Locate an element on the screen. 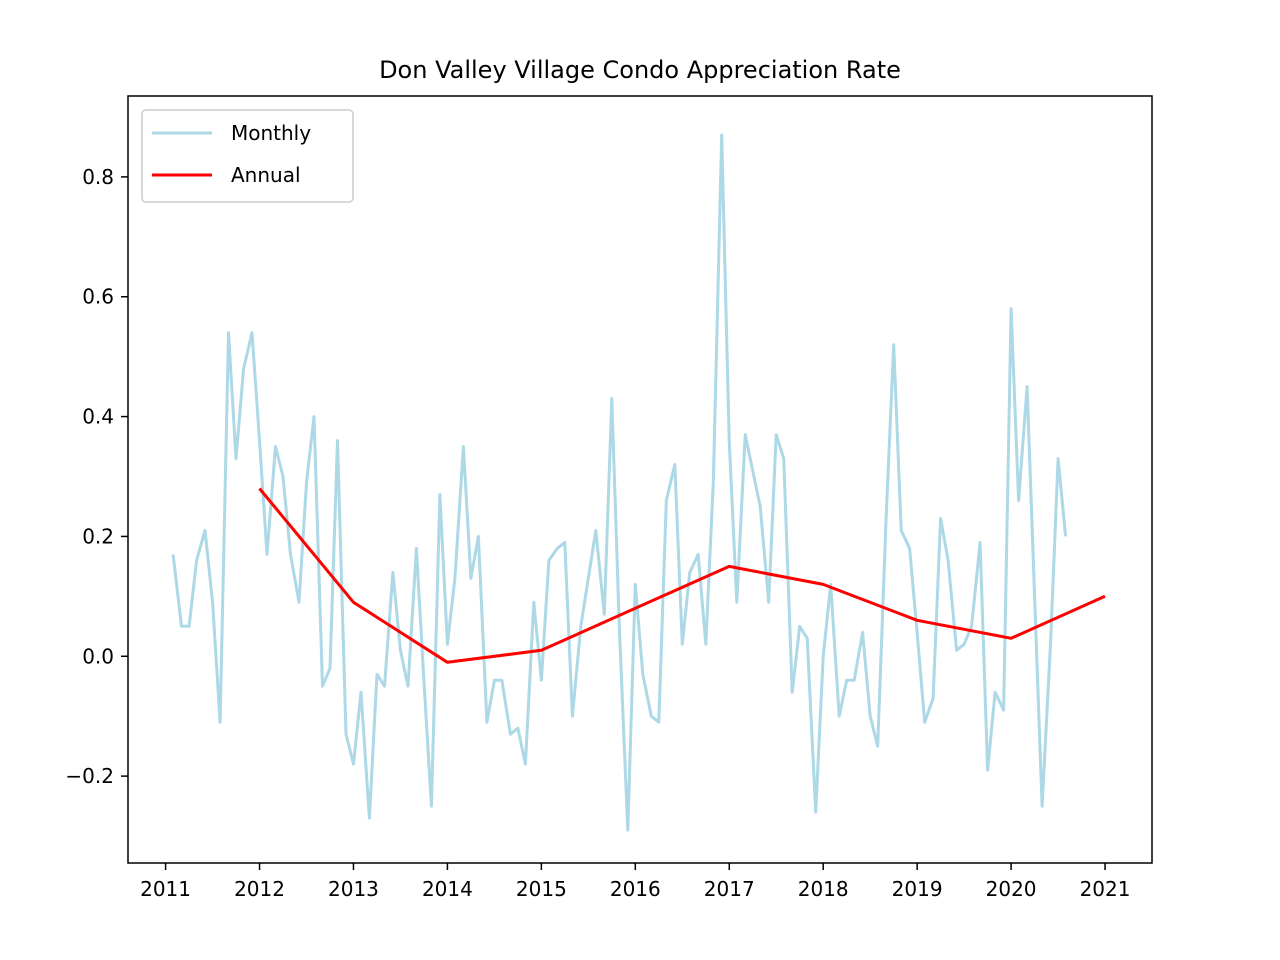 The width and height of the screenshot is (1280, 960). y-tick-label: 0.4 is located at coordinates (98, 417).